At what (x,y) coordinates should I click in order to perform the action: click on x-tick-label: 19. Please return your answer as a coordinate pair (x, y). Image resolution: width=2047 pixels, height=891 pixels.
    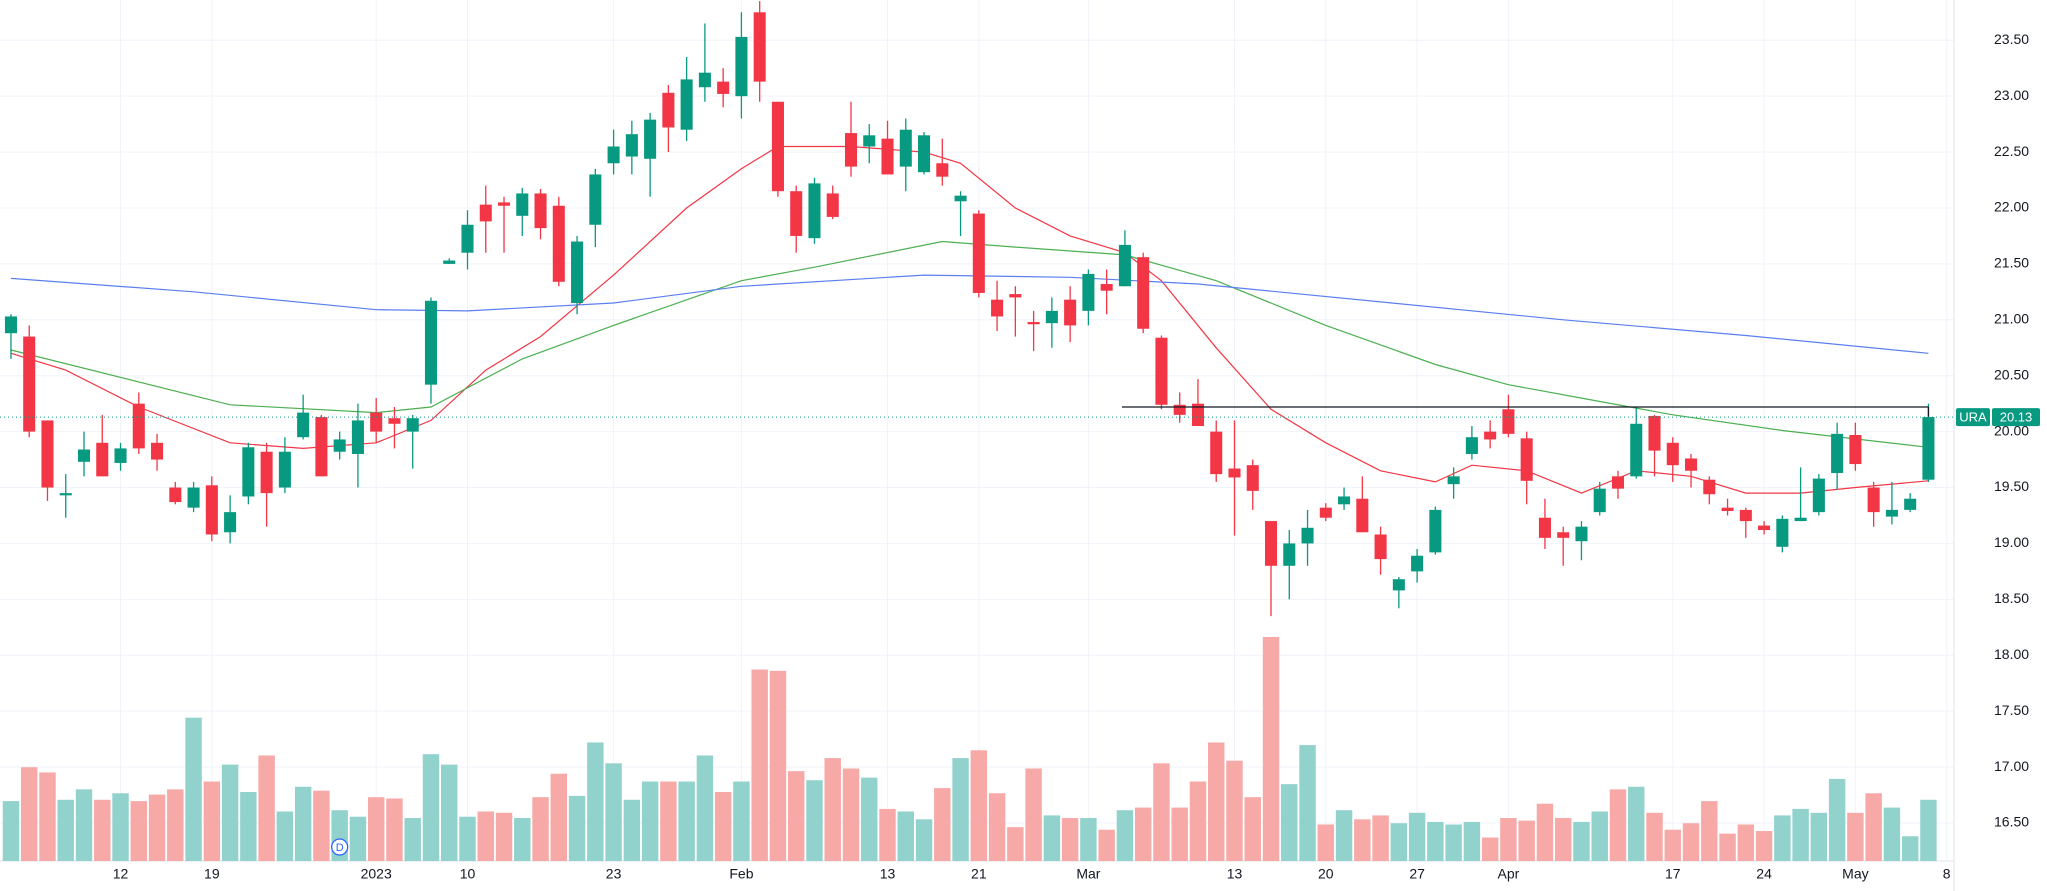
    Looking at the image, I should click on (212, 874).